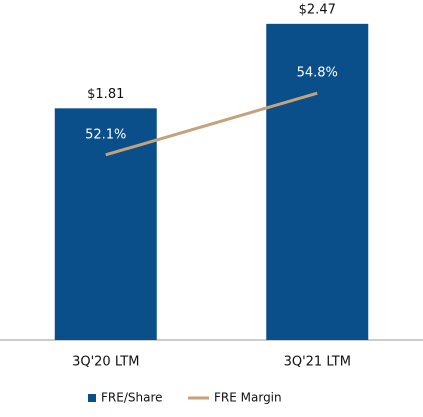 Image resolution: width=423 pixels, height=417 pixels. What do you see at coordinates (317, 73) in the screenshot?
I see `line-value-label: 54.8%` at bounding box center [317, 73].